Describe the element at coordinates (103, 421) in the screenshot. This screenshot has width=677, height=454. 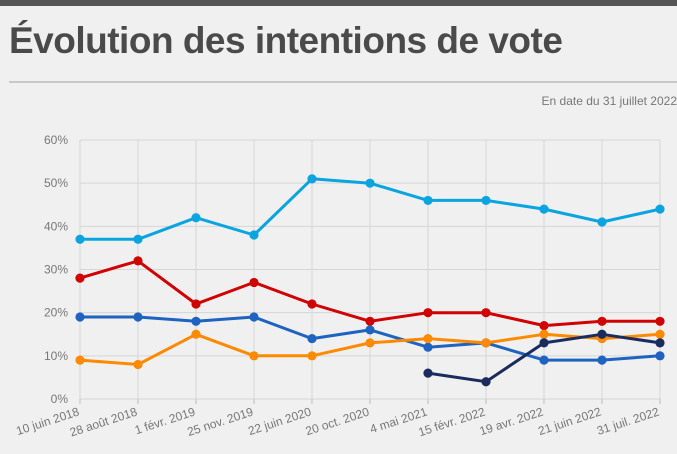
I see `x-tick-label: 28 août 2018` at that location.